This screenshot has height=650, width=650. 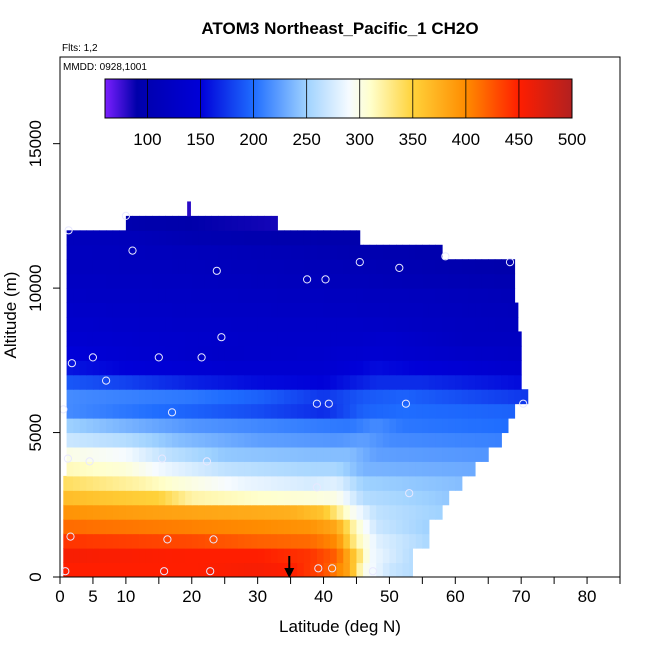 What do you see at coordinates (253, 139) in the screenshot?
I see `colorbar-tick-label: 200` at bounding box center [253, 139].